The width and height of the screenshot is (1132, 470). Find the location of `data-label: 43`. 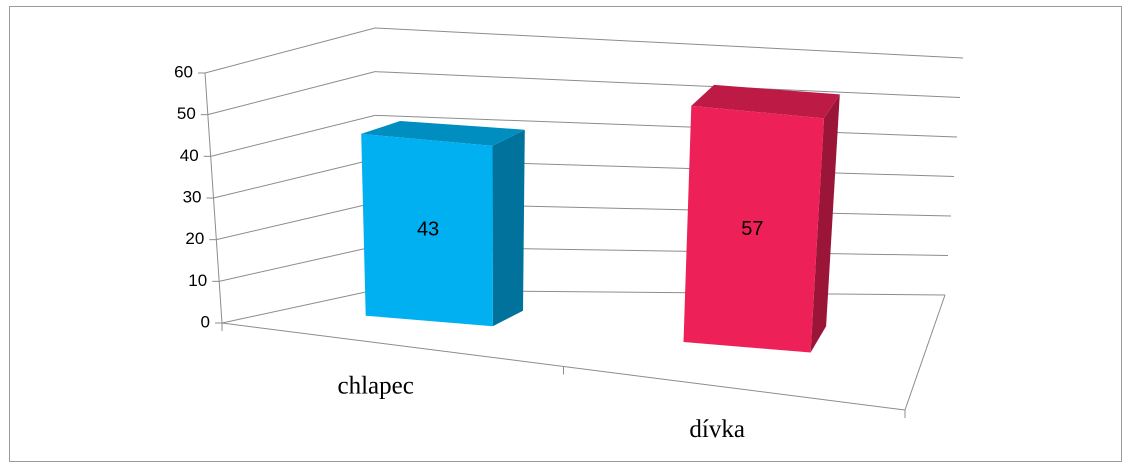

data-label: 43 is located at coordinates (428, 230).